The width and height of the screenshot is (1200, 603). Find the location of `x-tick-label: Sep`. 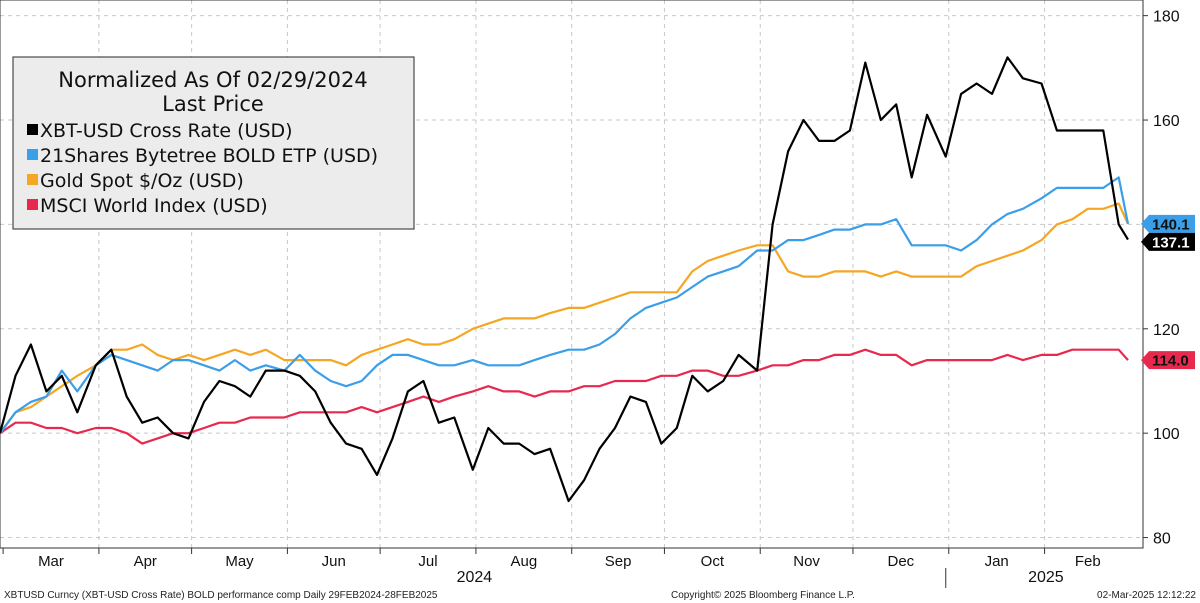

x-tick-label: Sep is located at coordinates (618, 561).